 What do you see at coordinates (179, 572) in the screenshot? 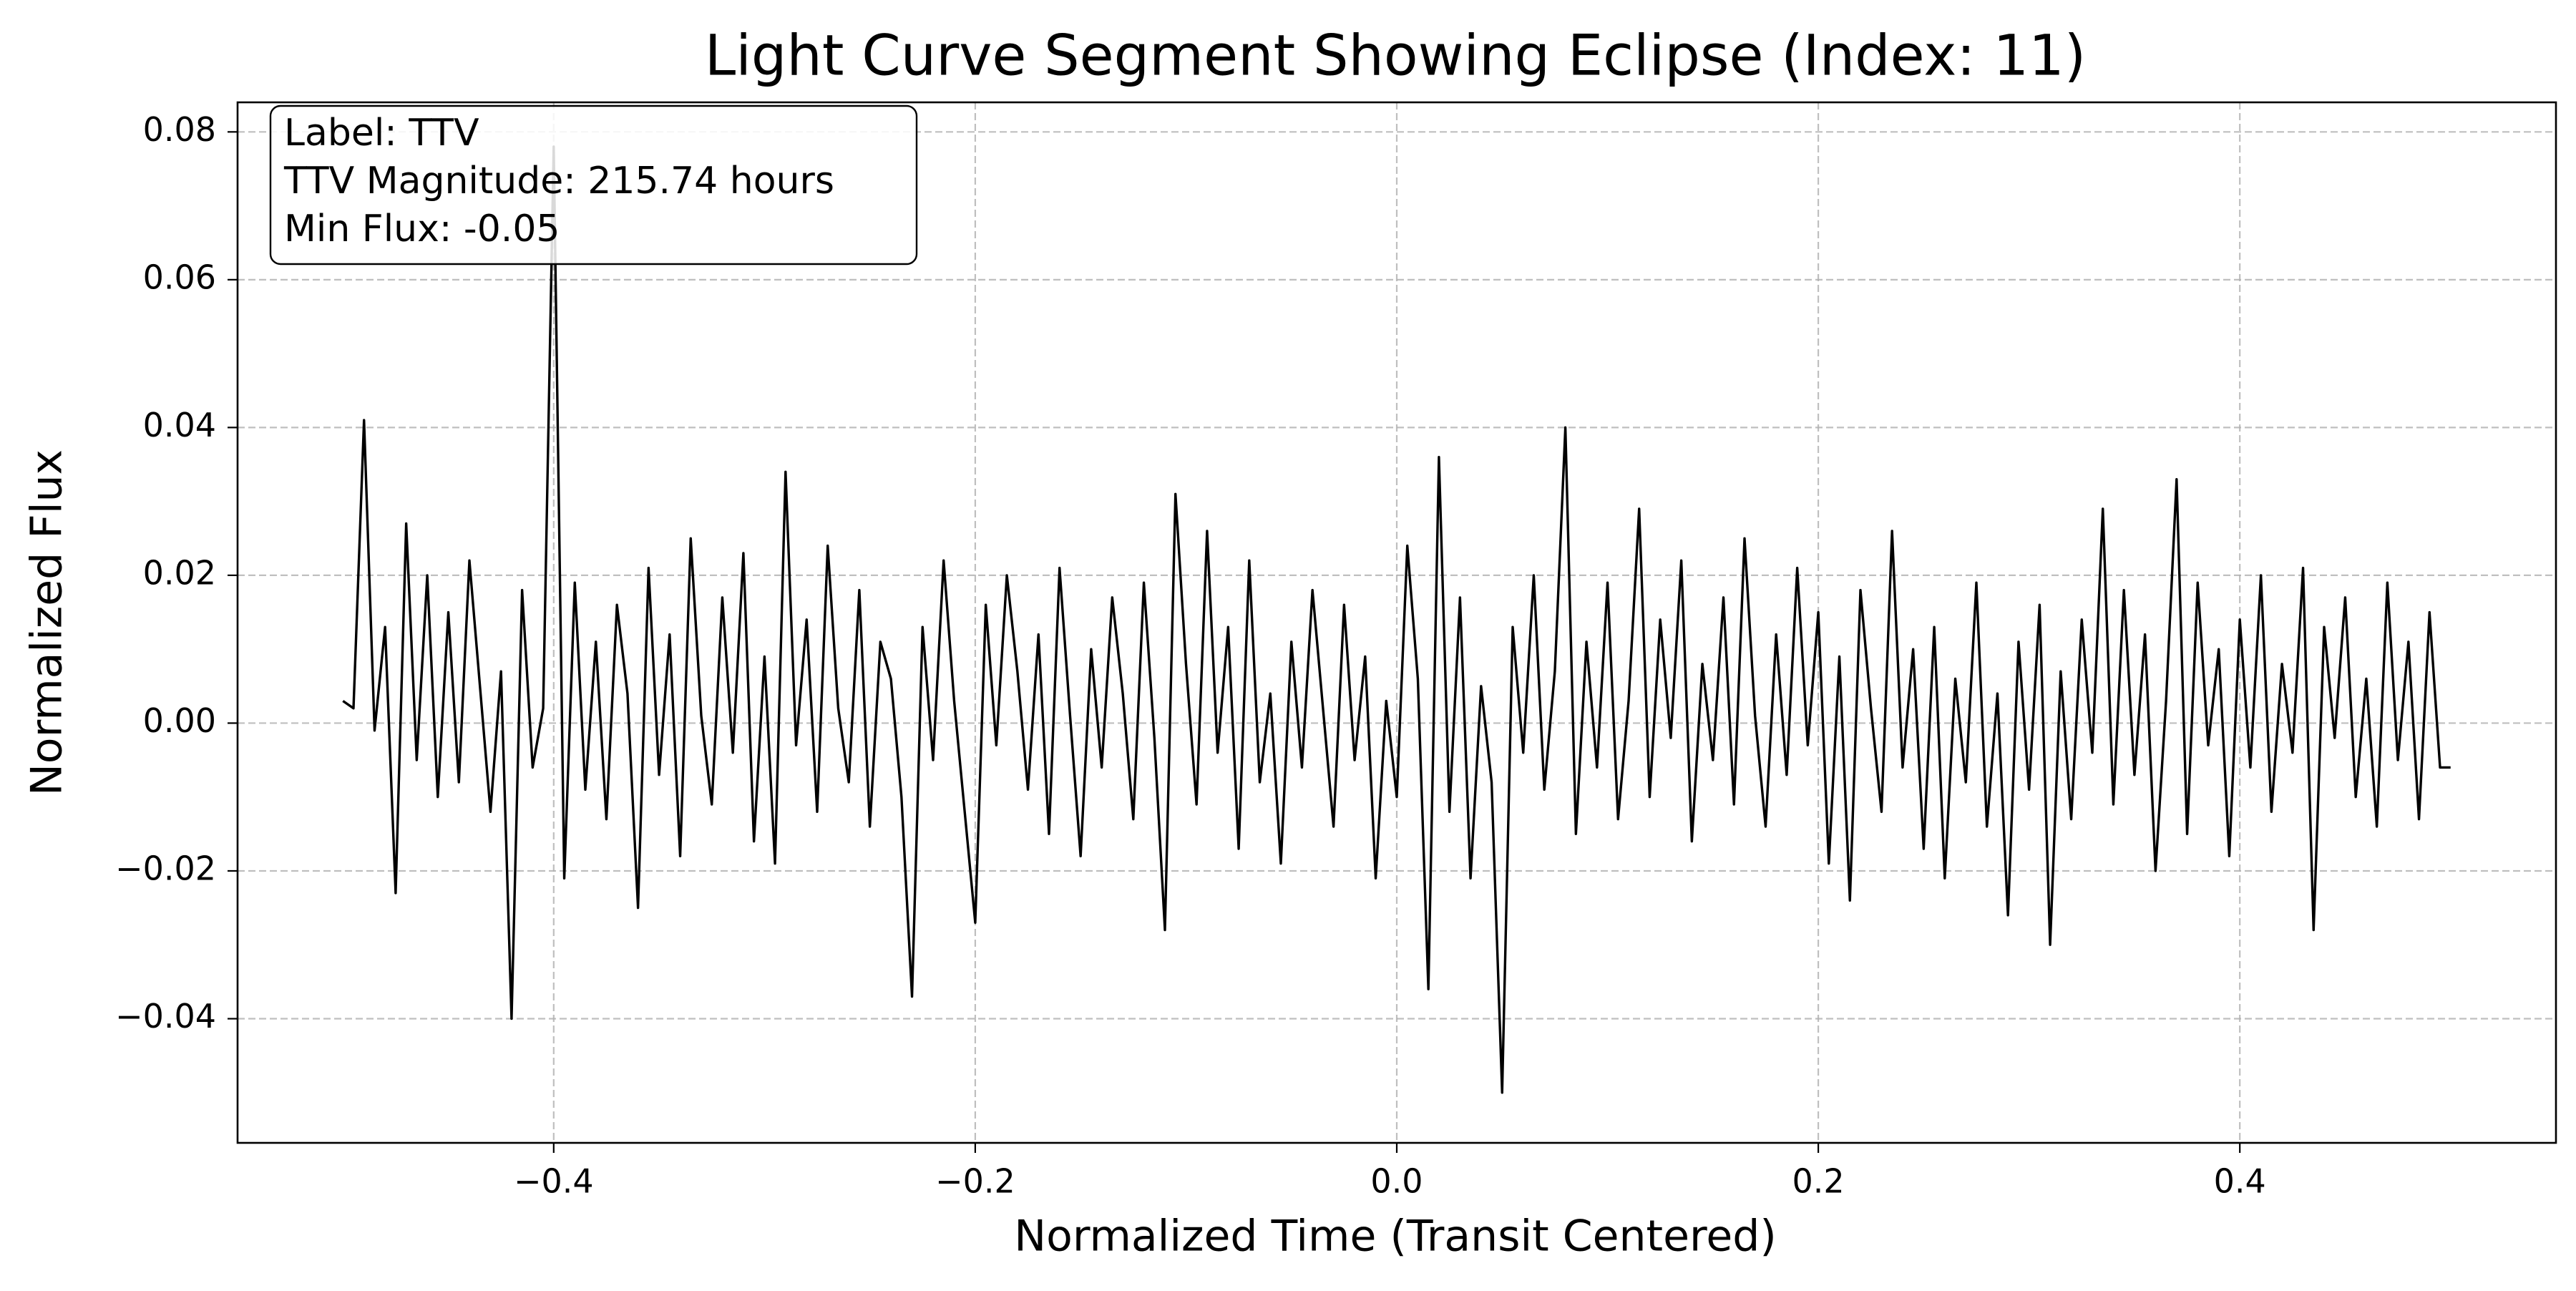
I see `y-tick-label: 0.02` at bounding box center [179, 572].